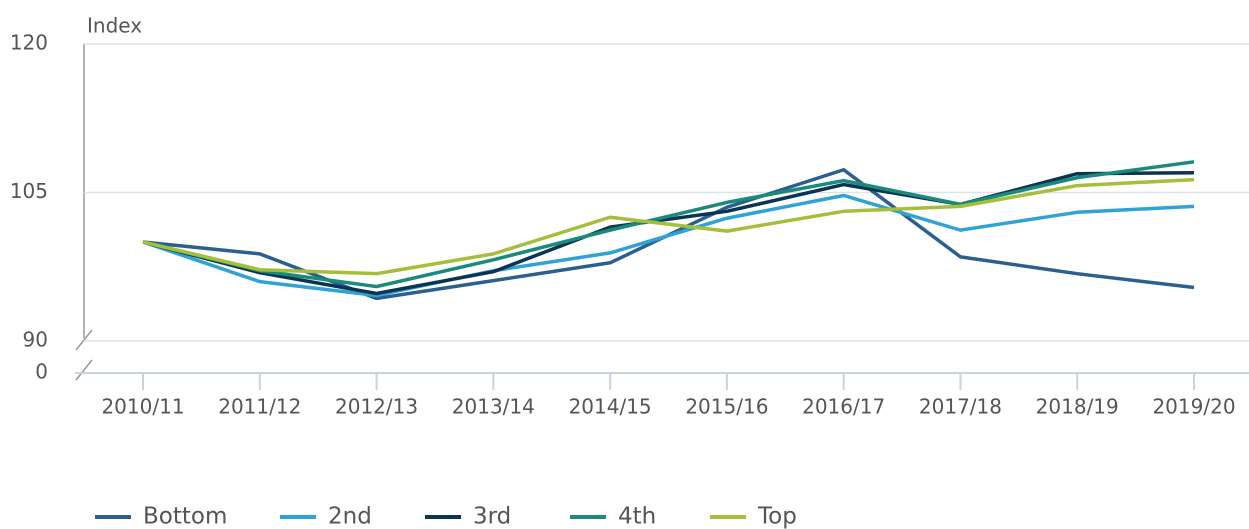 The height and width of the screenshot is (529, 1249). Describe the element at coordinates (1193, 407) in the screenshot. I see `x-tick-label: 2019/20` at that location.